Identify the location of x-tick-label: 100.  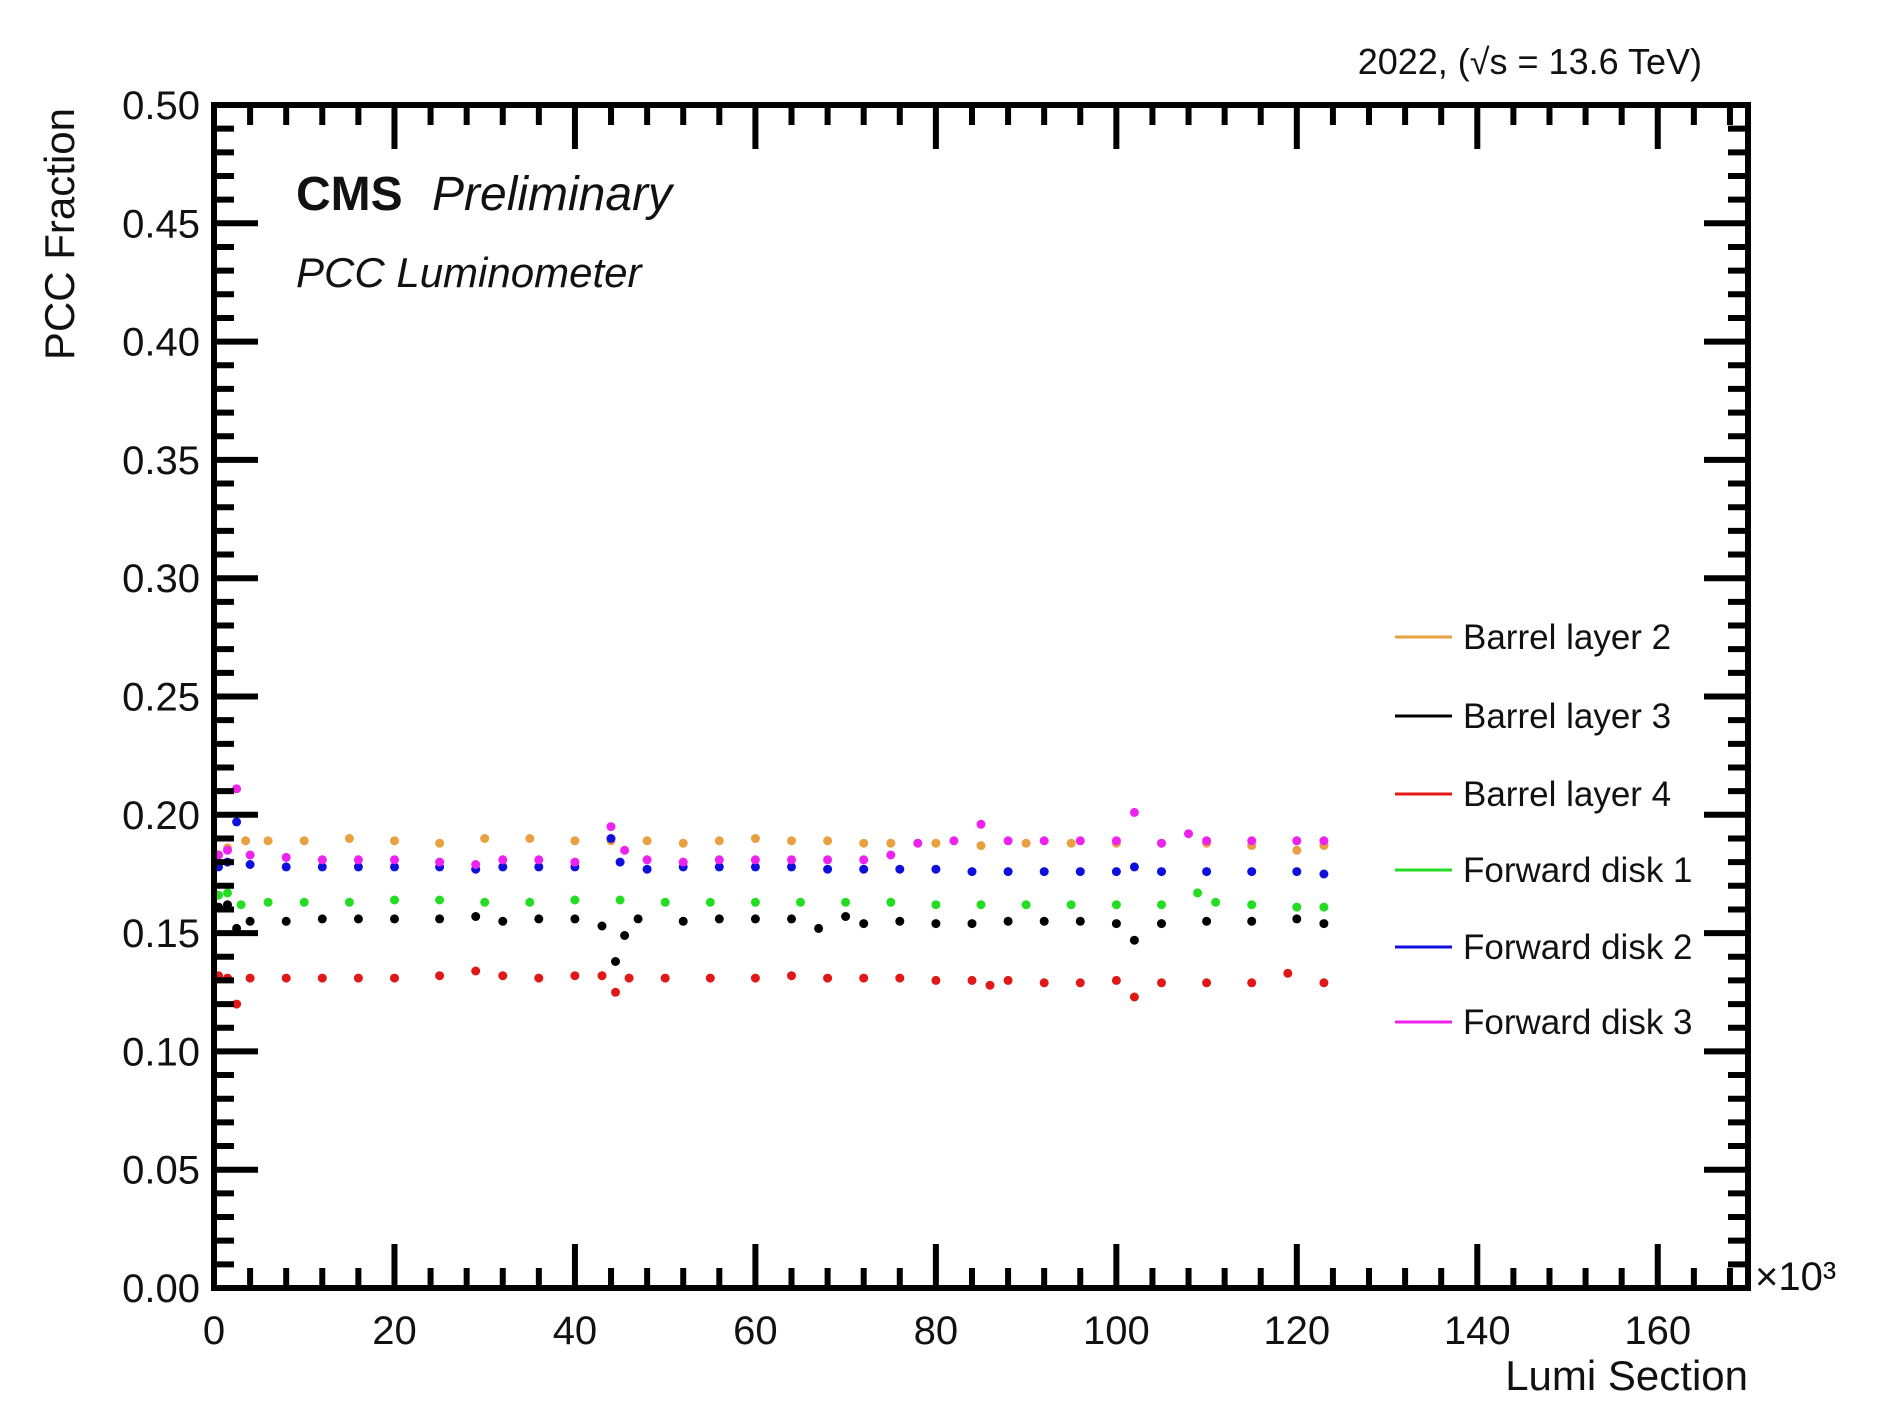
(1116, 1331).